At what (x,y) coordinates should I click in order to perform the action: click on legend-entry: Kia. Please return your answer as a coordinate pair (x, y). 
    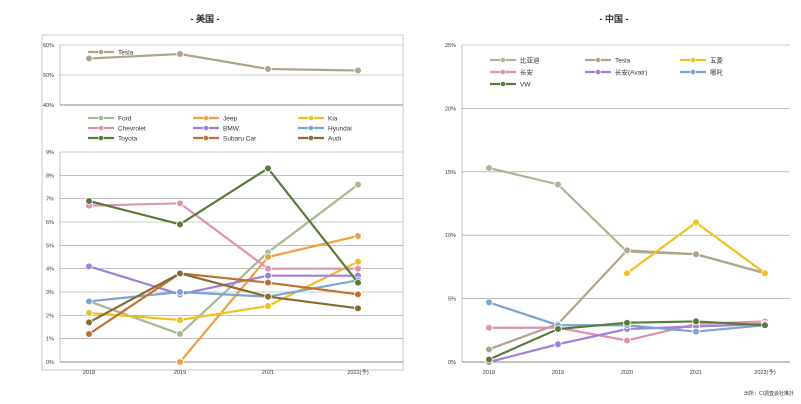
    Looking at the image, I should click on (333, 118).